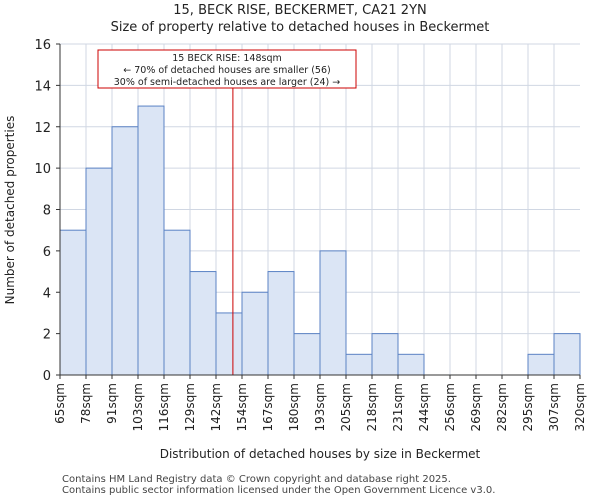  I want to click on annotation-label: 15 BECK RISE: 148sqm, so click(227, 58).